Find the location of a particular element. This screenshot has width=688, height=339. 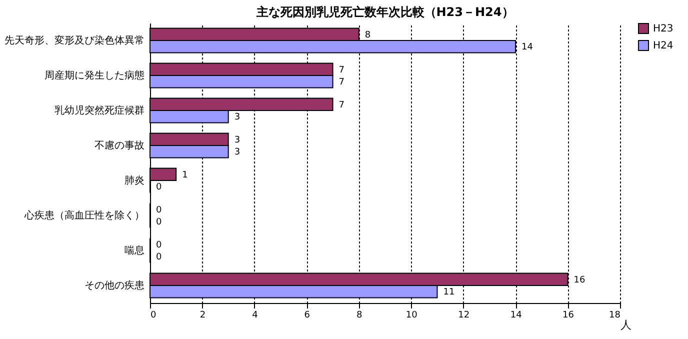

y-tick-label: 周産期に発生した病態 is located at coordinates (94, 76).